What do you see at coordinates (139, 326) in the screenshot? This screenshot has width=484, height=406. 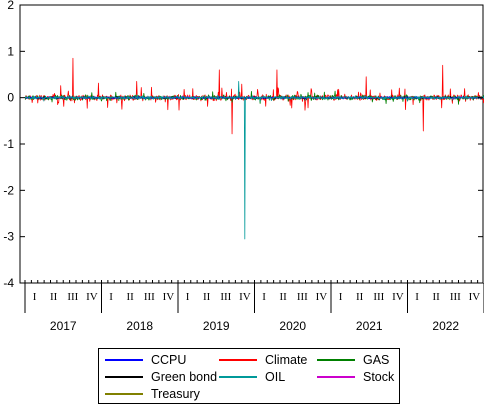 I see `year-label: 2018` at bounding box center [139, 326].